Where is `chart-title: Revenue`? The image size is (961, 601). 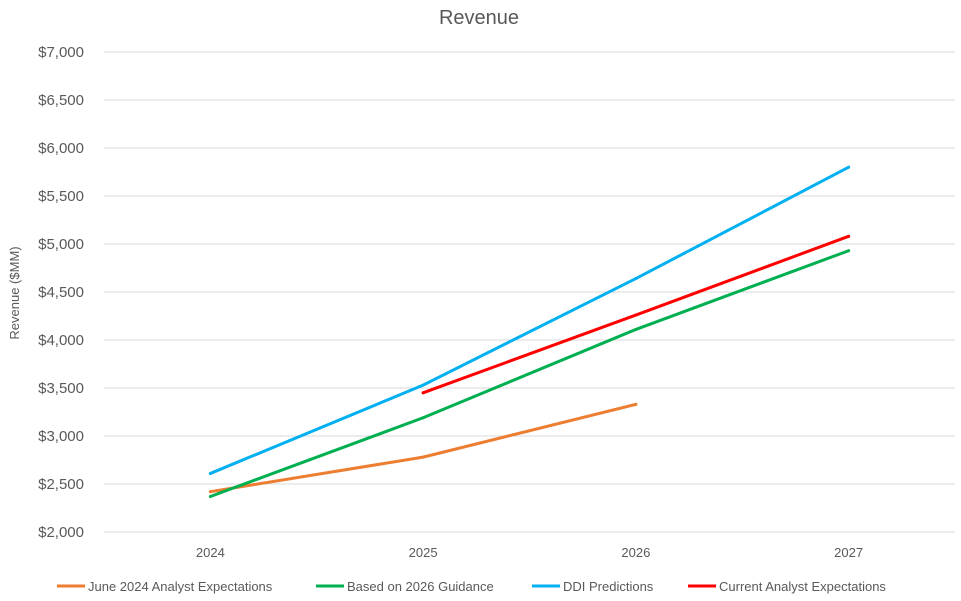 chart-title: Revenue is located at coordinates (479, 18).